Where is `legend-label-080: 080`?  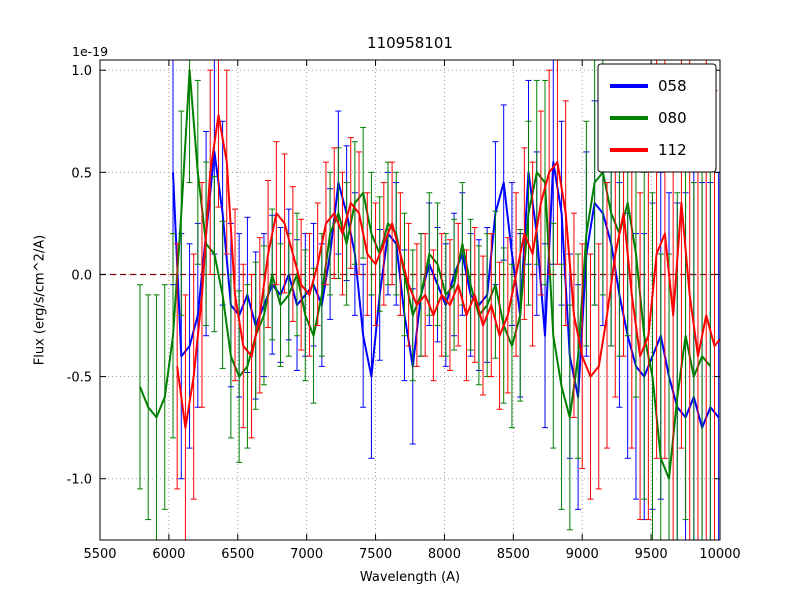 legend-label-080: 080 is located at coordinates (672, 118).